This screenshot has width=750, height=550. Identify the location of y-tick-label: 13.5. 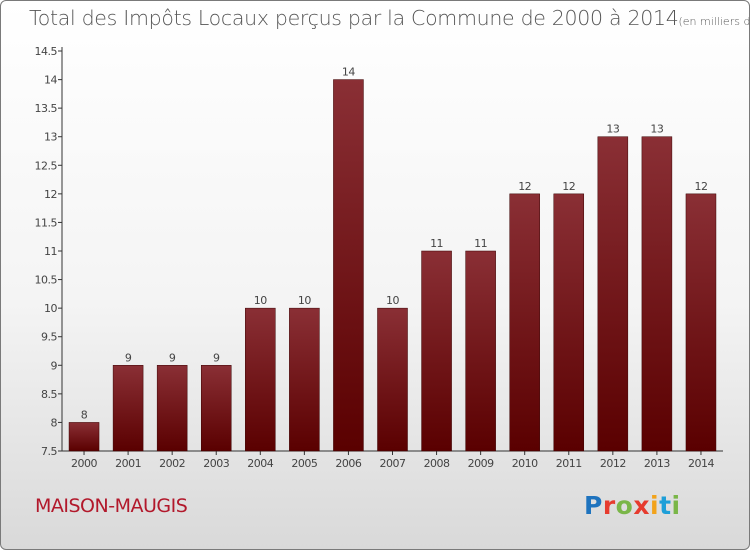
(46, 108).